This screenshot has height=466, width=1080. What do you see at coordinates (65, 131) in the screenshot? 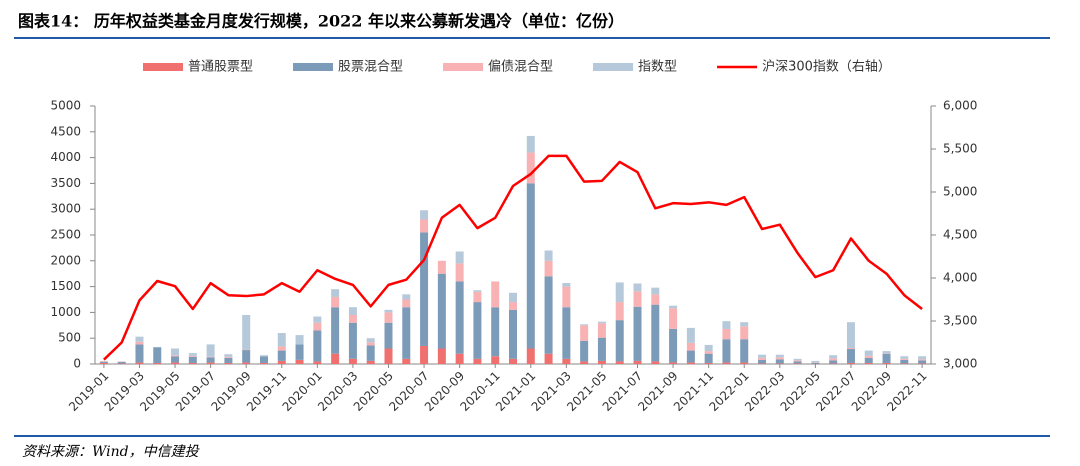
I see `y-tick-label: 4500` at bounding box center [65, 131].